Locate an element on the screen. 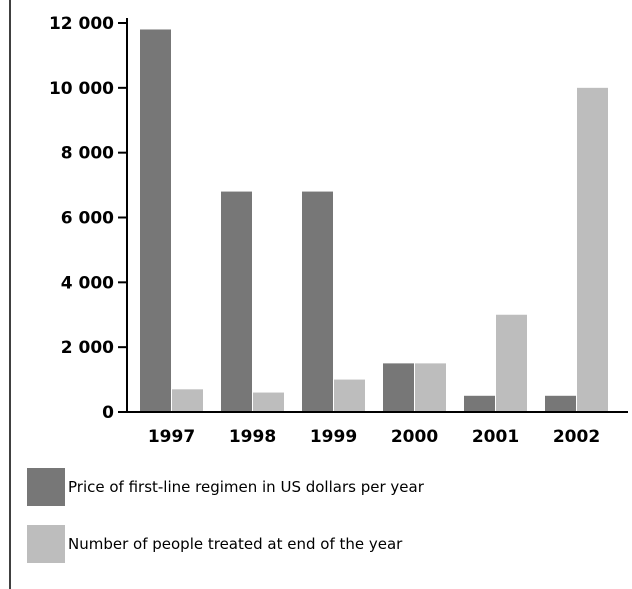  bar-people-treated-2000 is located at coordinates (430, 387).